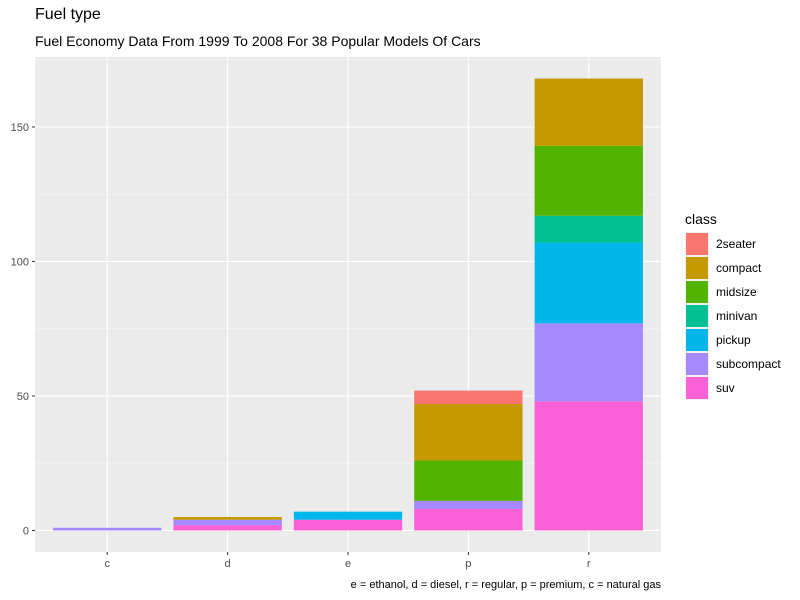  What do you see at coordinates (736, 316) in the screenshot?
I see `legend-label-minivan: minivan` at bounding box center [736, 316].